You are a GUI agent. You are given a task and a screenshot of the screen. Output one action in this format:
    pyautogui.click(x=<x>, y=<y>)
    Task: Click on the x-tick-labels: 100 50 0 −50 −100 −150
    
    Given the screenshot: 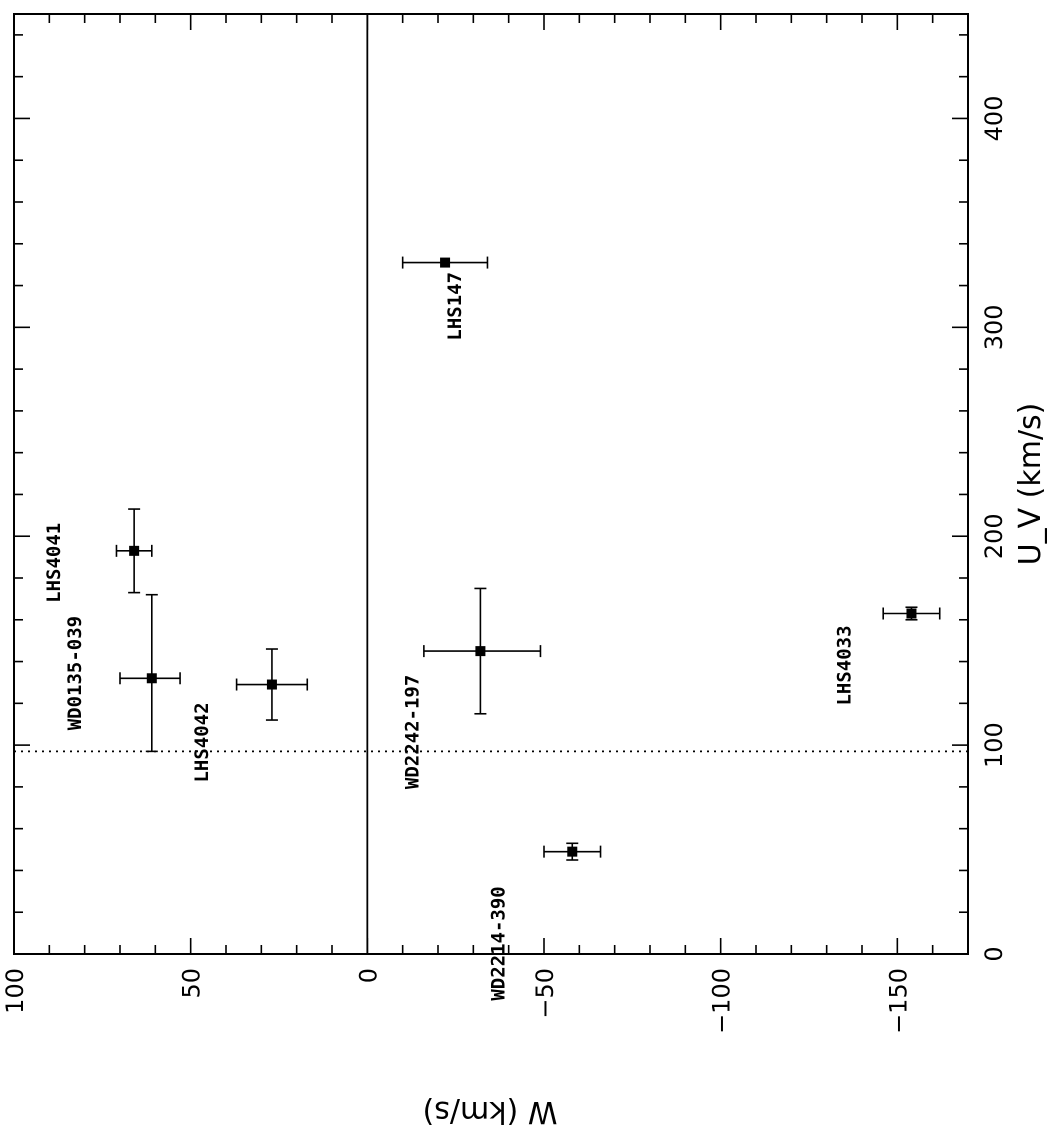 What is the action you would take?
    pyautogui.click(x=456, y=1001)
    